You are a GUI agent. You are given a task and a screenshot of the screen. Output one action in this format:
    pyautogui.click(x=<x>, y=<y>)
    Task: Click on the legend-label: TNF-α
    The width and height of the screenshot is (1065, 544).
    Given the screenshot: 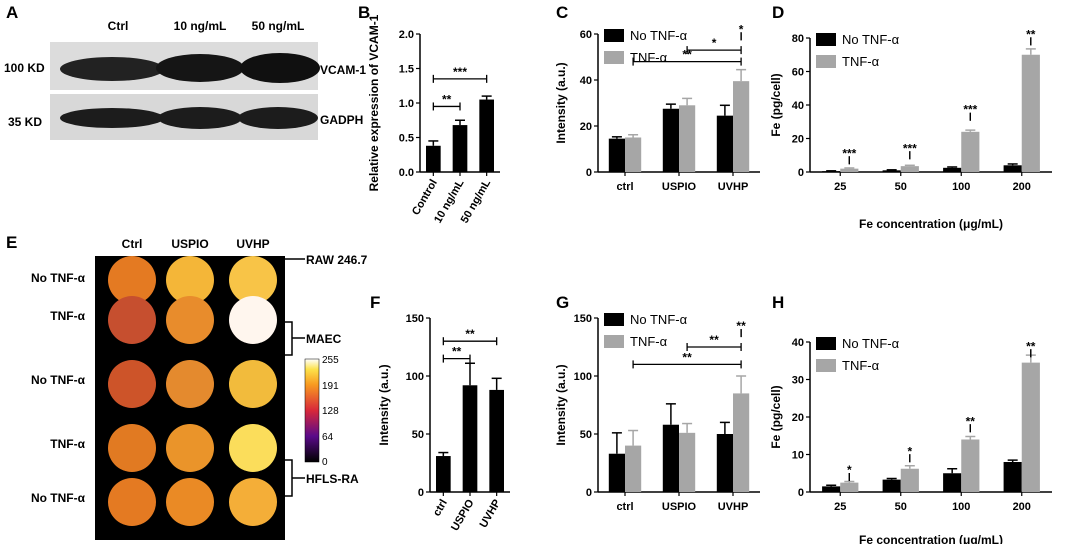 What is the action you would take?
    pyautogui.click(x=861, y=365)
    